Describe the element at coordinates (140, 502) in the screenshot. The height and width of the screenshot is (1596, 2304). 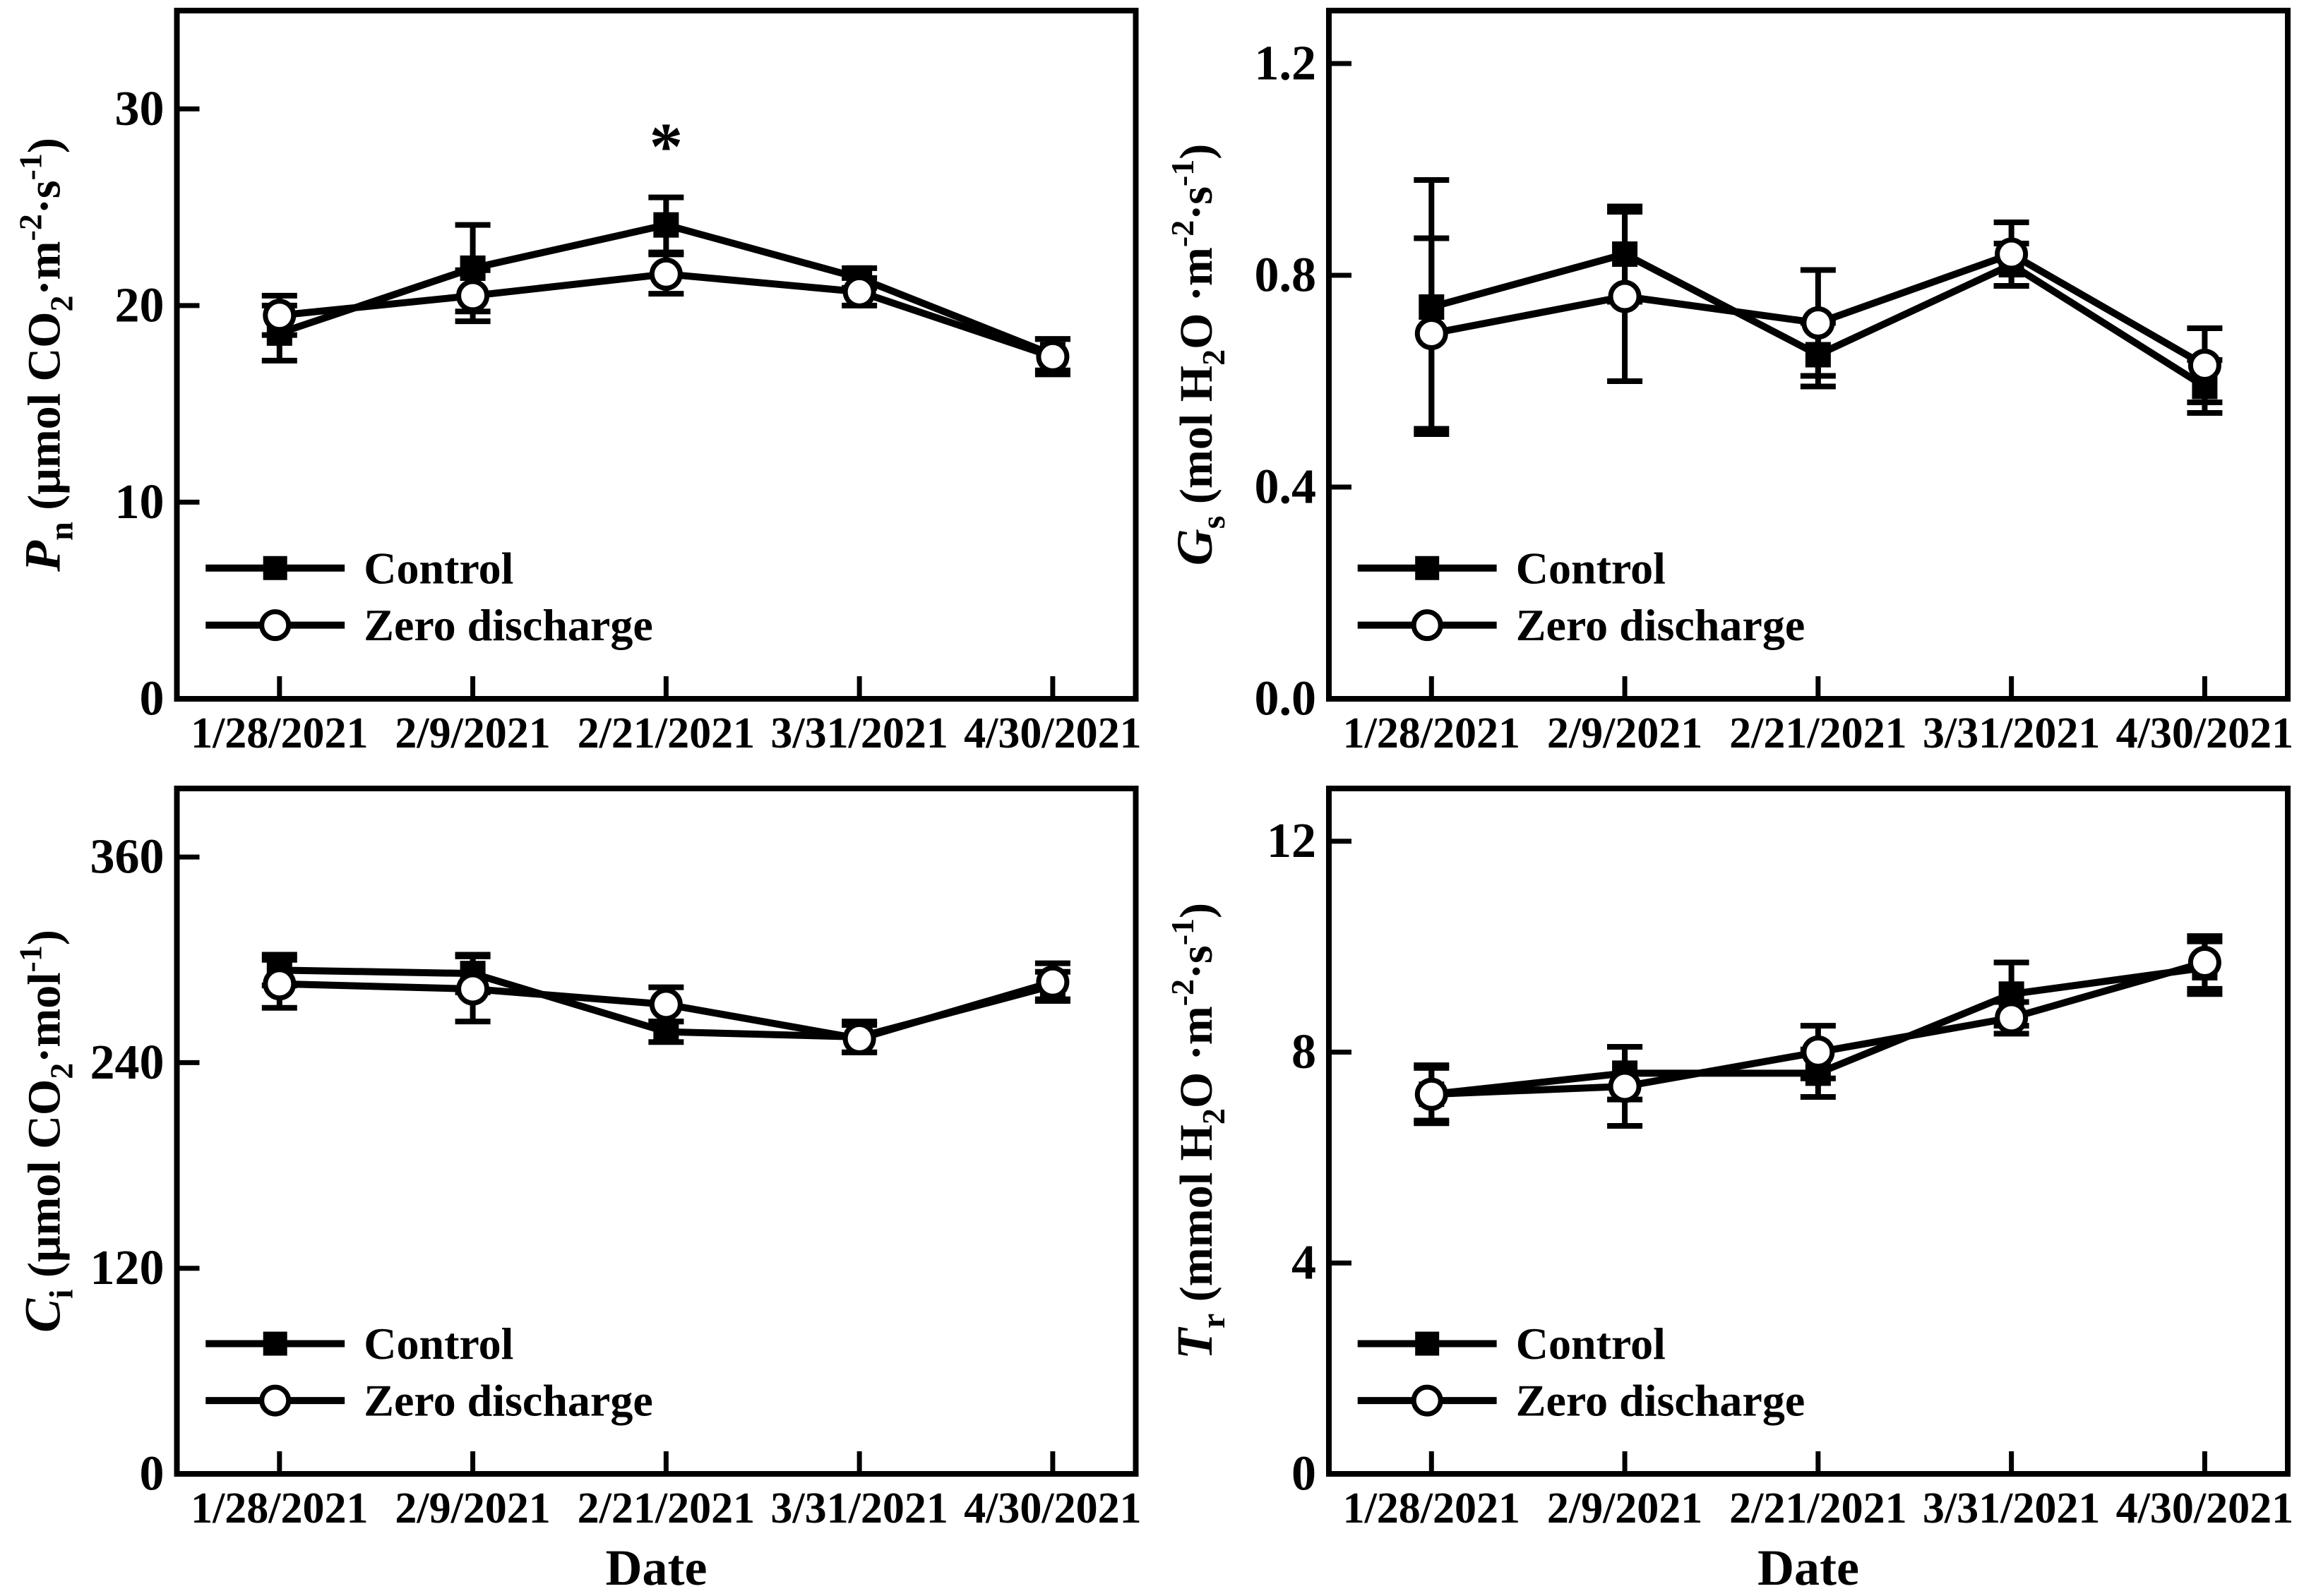
I see `y-tick-label: 10` at that location.